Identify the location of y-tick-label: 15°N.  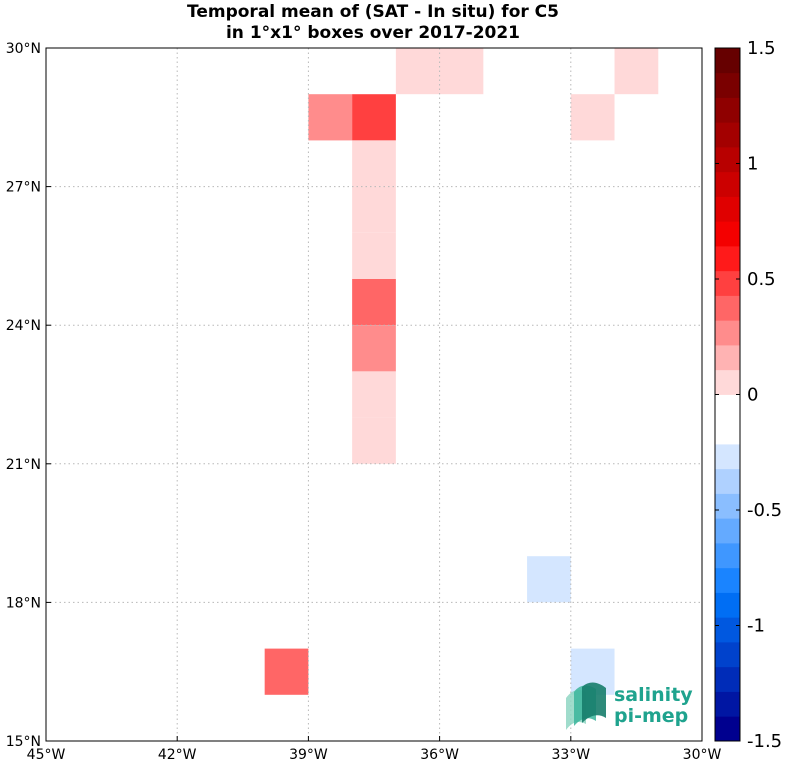
(23, 742).